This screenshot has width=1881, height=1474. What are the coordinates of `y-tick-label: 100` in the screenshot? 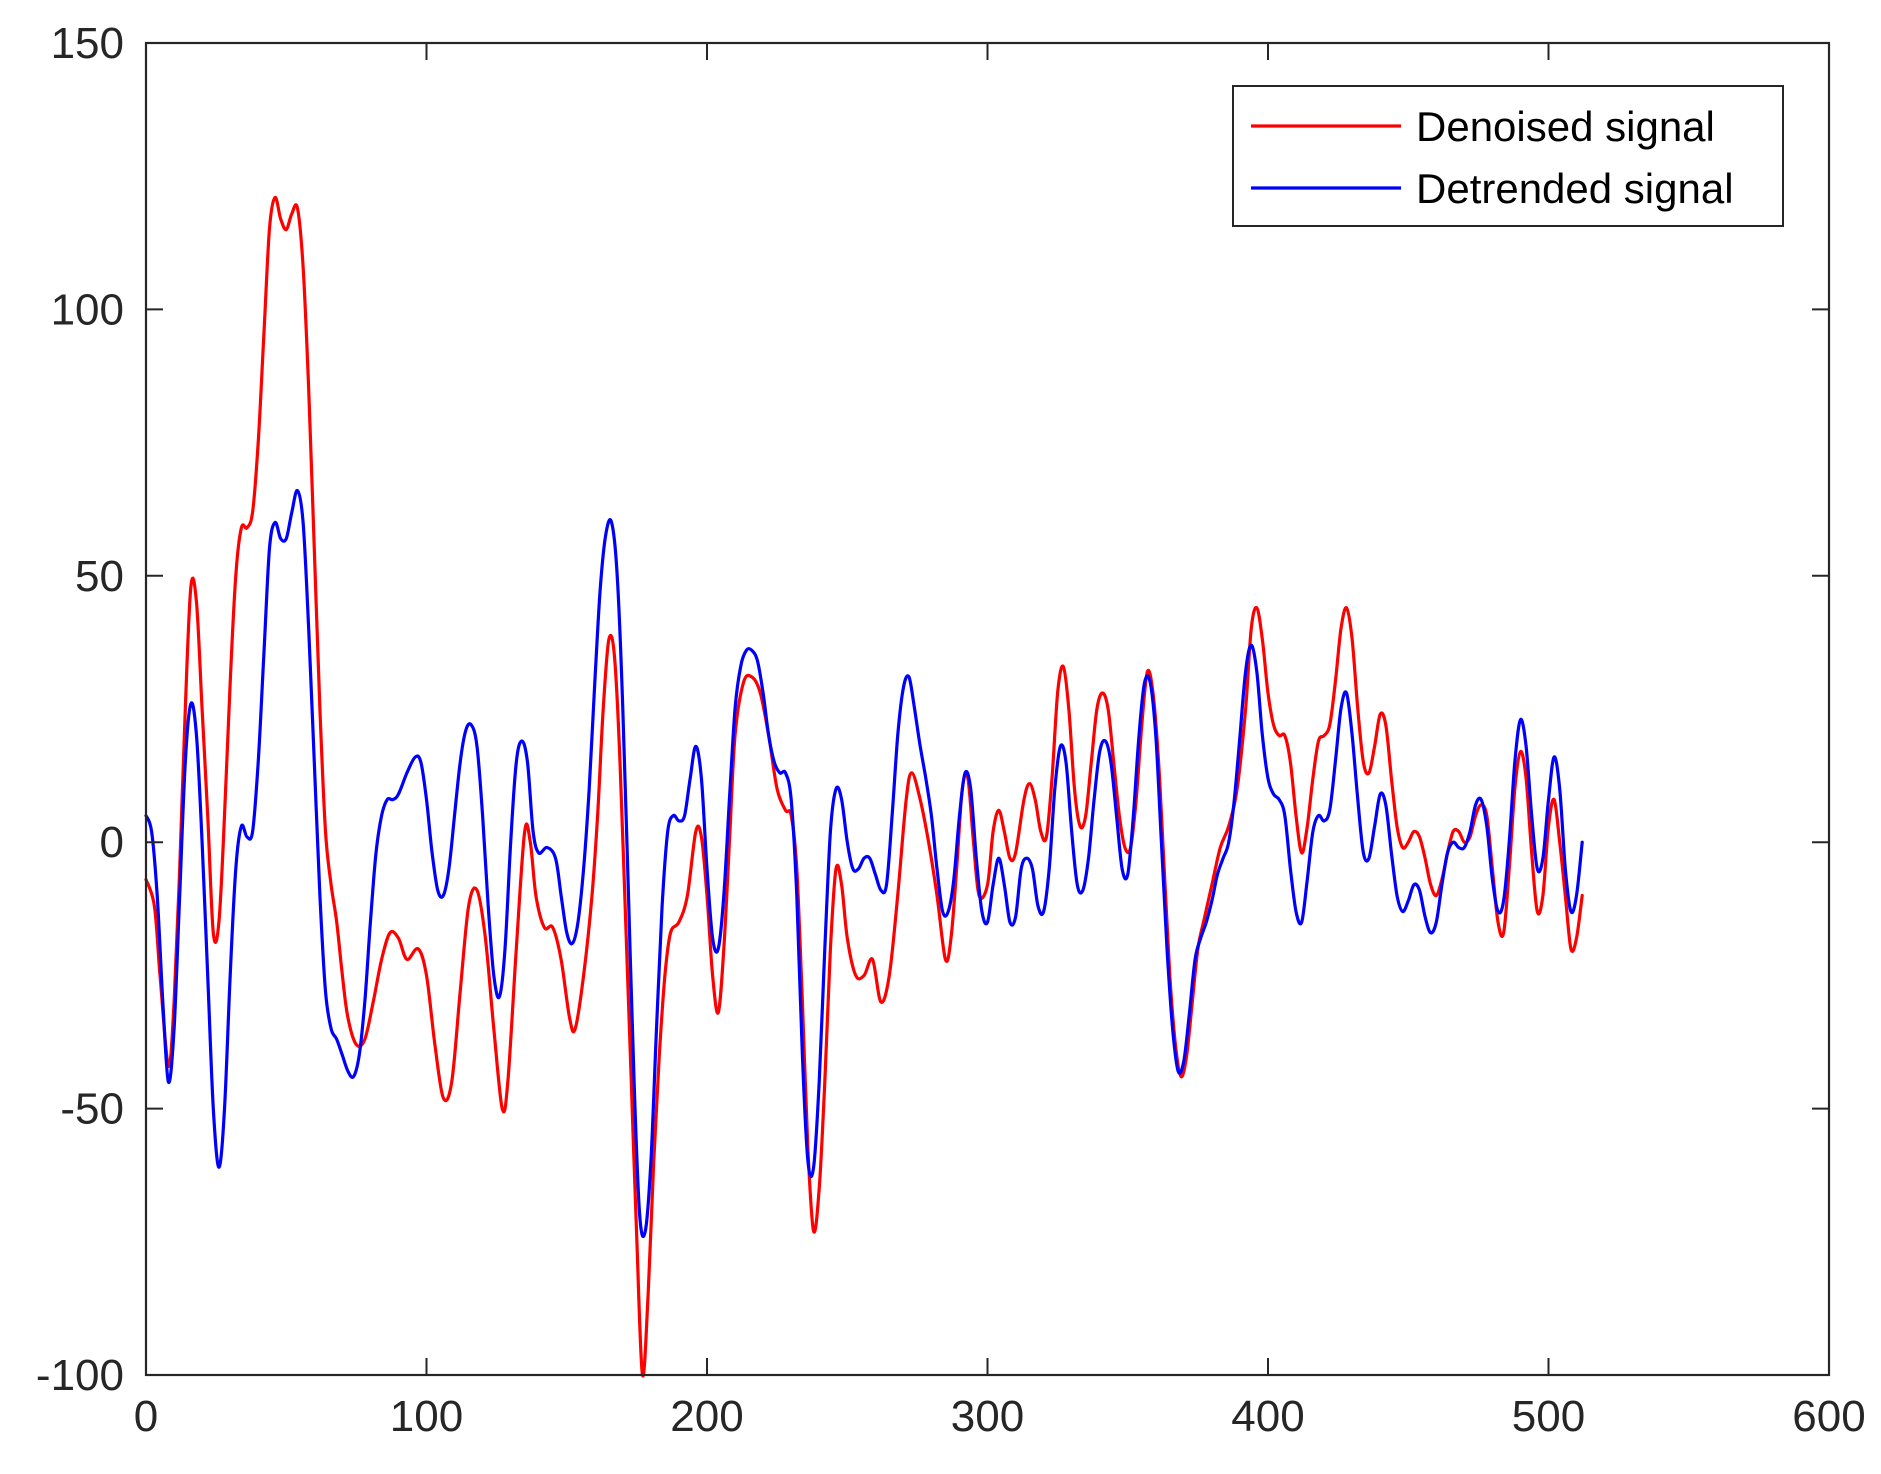 It's located at (87, 309).